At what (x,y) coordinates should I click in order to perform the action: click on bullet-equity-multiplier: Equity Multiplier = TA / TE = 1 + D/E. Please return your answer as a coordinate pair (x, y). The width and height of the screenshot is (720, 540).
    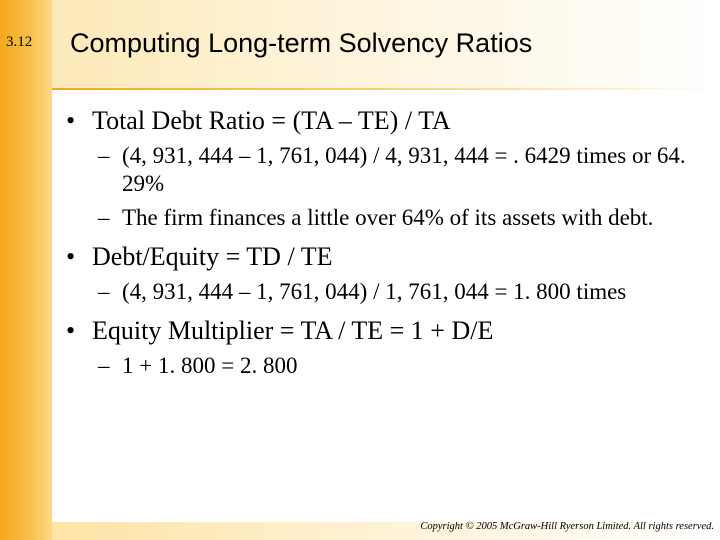
    Looking at the image, I should click on (386, 331).